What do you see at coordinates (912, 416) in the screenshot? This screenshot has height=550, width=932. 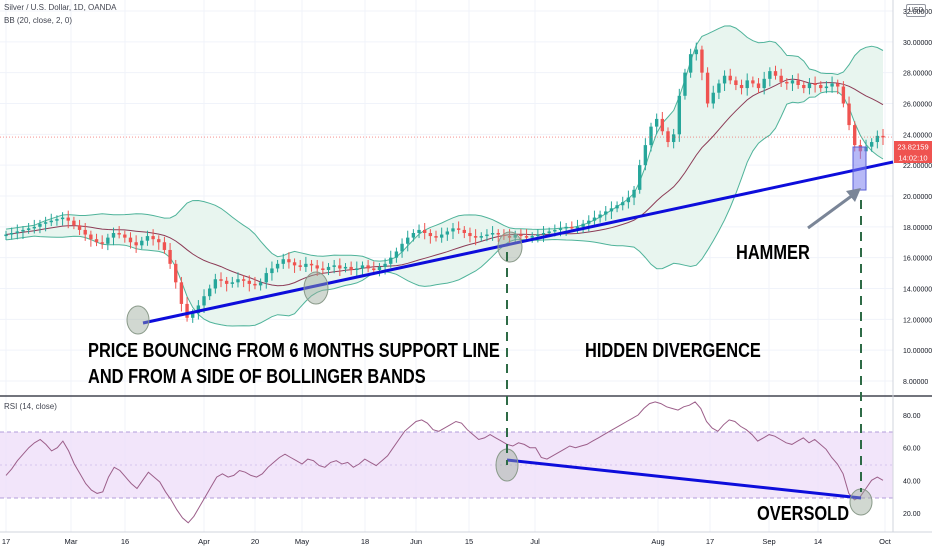 I see `rsi-tick-label: 80.00` at bounding box center [912, 416].